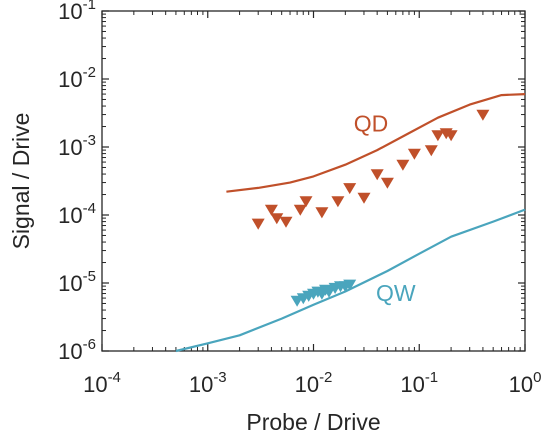 This screenshot has height=439, width=550. What do you see at coordinates (102, 383) in the screenshot?
I see `x-tick-label: 10⁻⁴` at bounding box center [102, 383].